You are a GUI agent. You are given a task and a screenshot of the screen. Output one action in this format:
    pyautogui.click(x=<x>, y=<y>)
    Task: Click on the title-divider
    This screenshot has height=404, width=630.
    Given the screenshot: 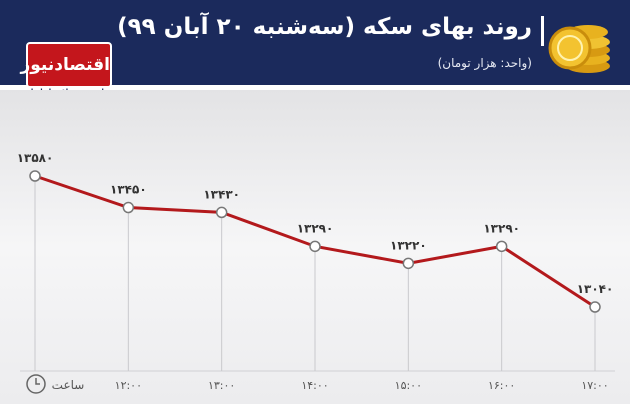 What is the action you would take?
    pyautogui.click(x=542, y=31)
    